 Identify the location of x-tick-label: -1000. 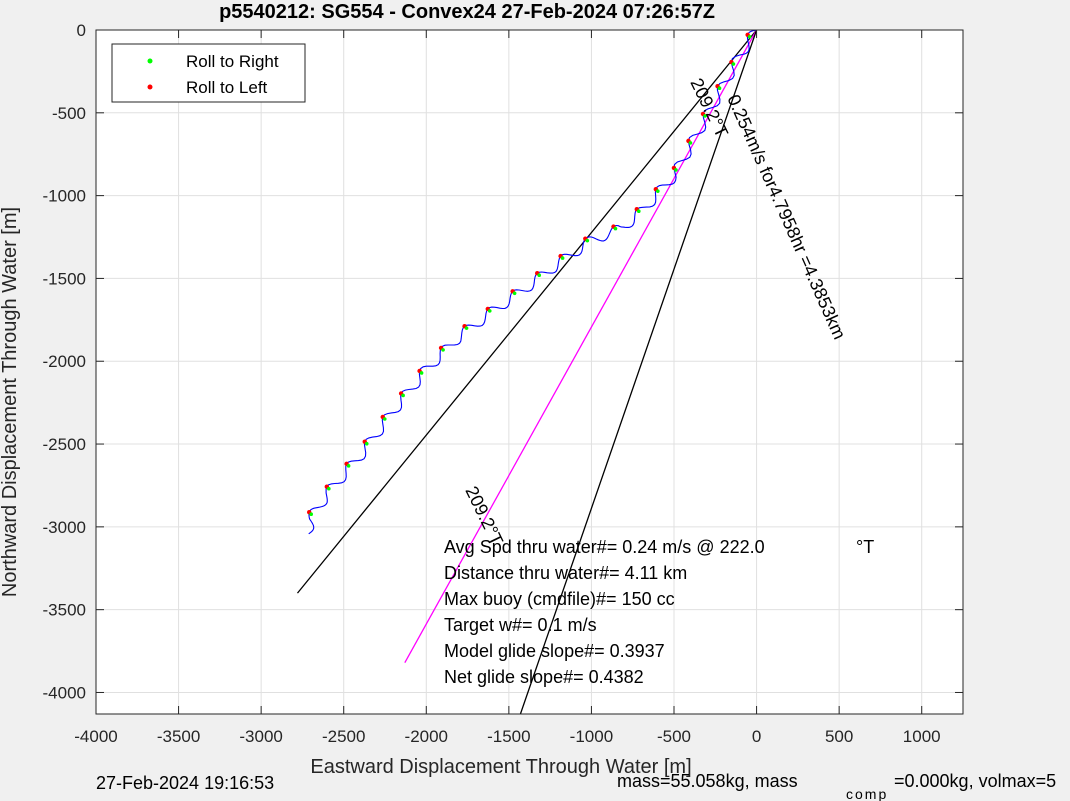
(591, 736).